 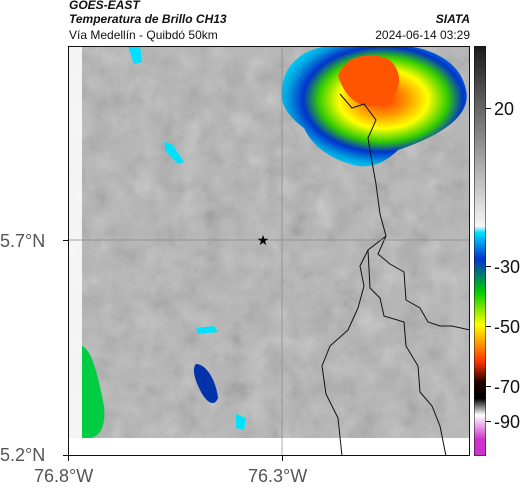 I want to click on org-label: SIATA, so click(x=452, y=19).